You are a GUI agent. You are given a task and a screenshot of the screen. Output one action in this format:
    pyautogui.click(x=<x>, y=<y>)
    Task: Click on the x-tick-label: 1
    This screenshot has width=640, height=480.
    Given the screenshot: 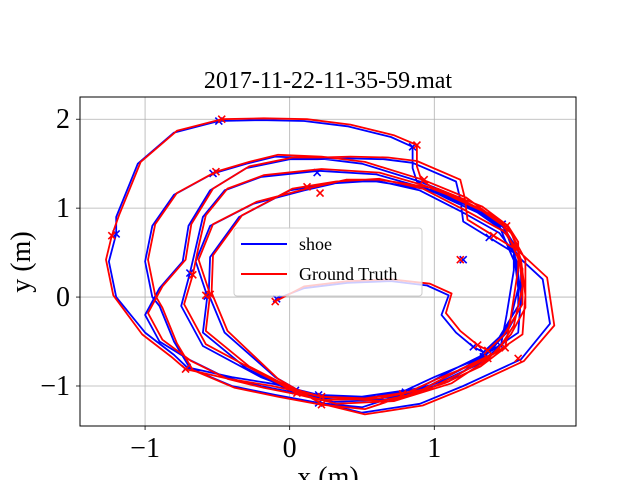 What is the action you would take?
    pyautogui.click(x=434, y=448)
    